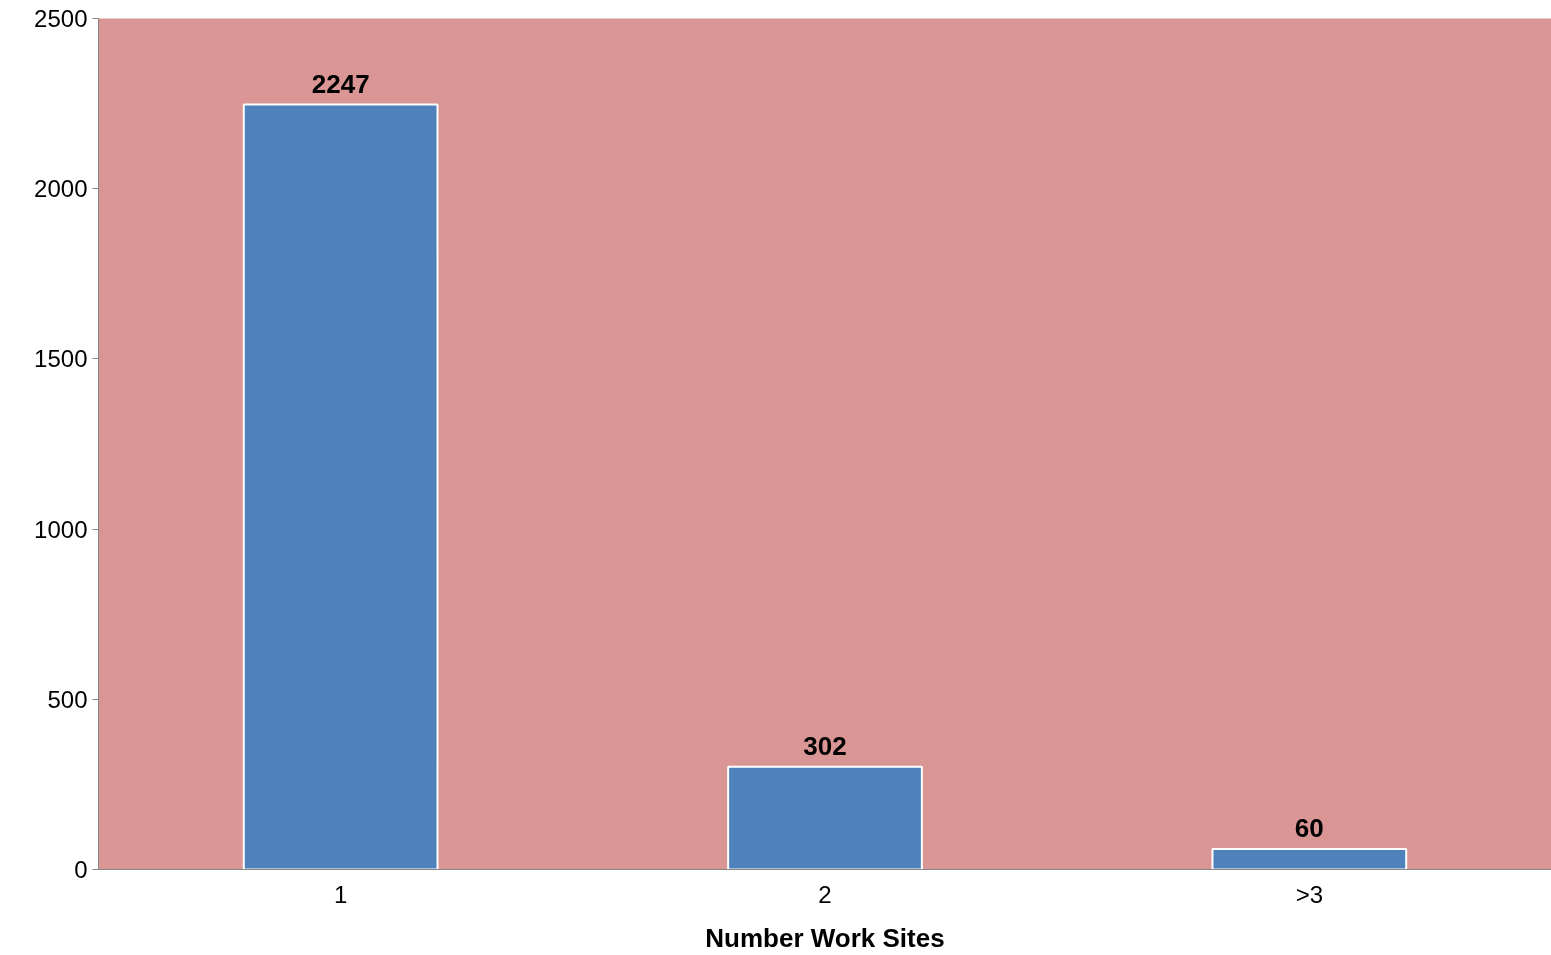 This screenshot has height=955, width=1551. What do you see at coordinates (61, 359) in the screenshot?
I see `y-tick-label: 1500` at bounding box center [61, 359].